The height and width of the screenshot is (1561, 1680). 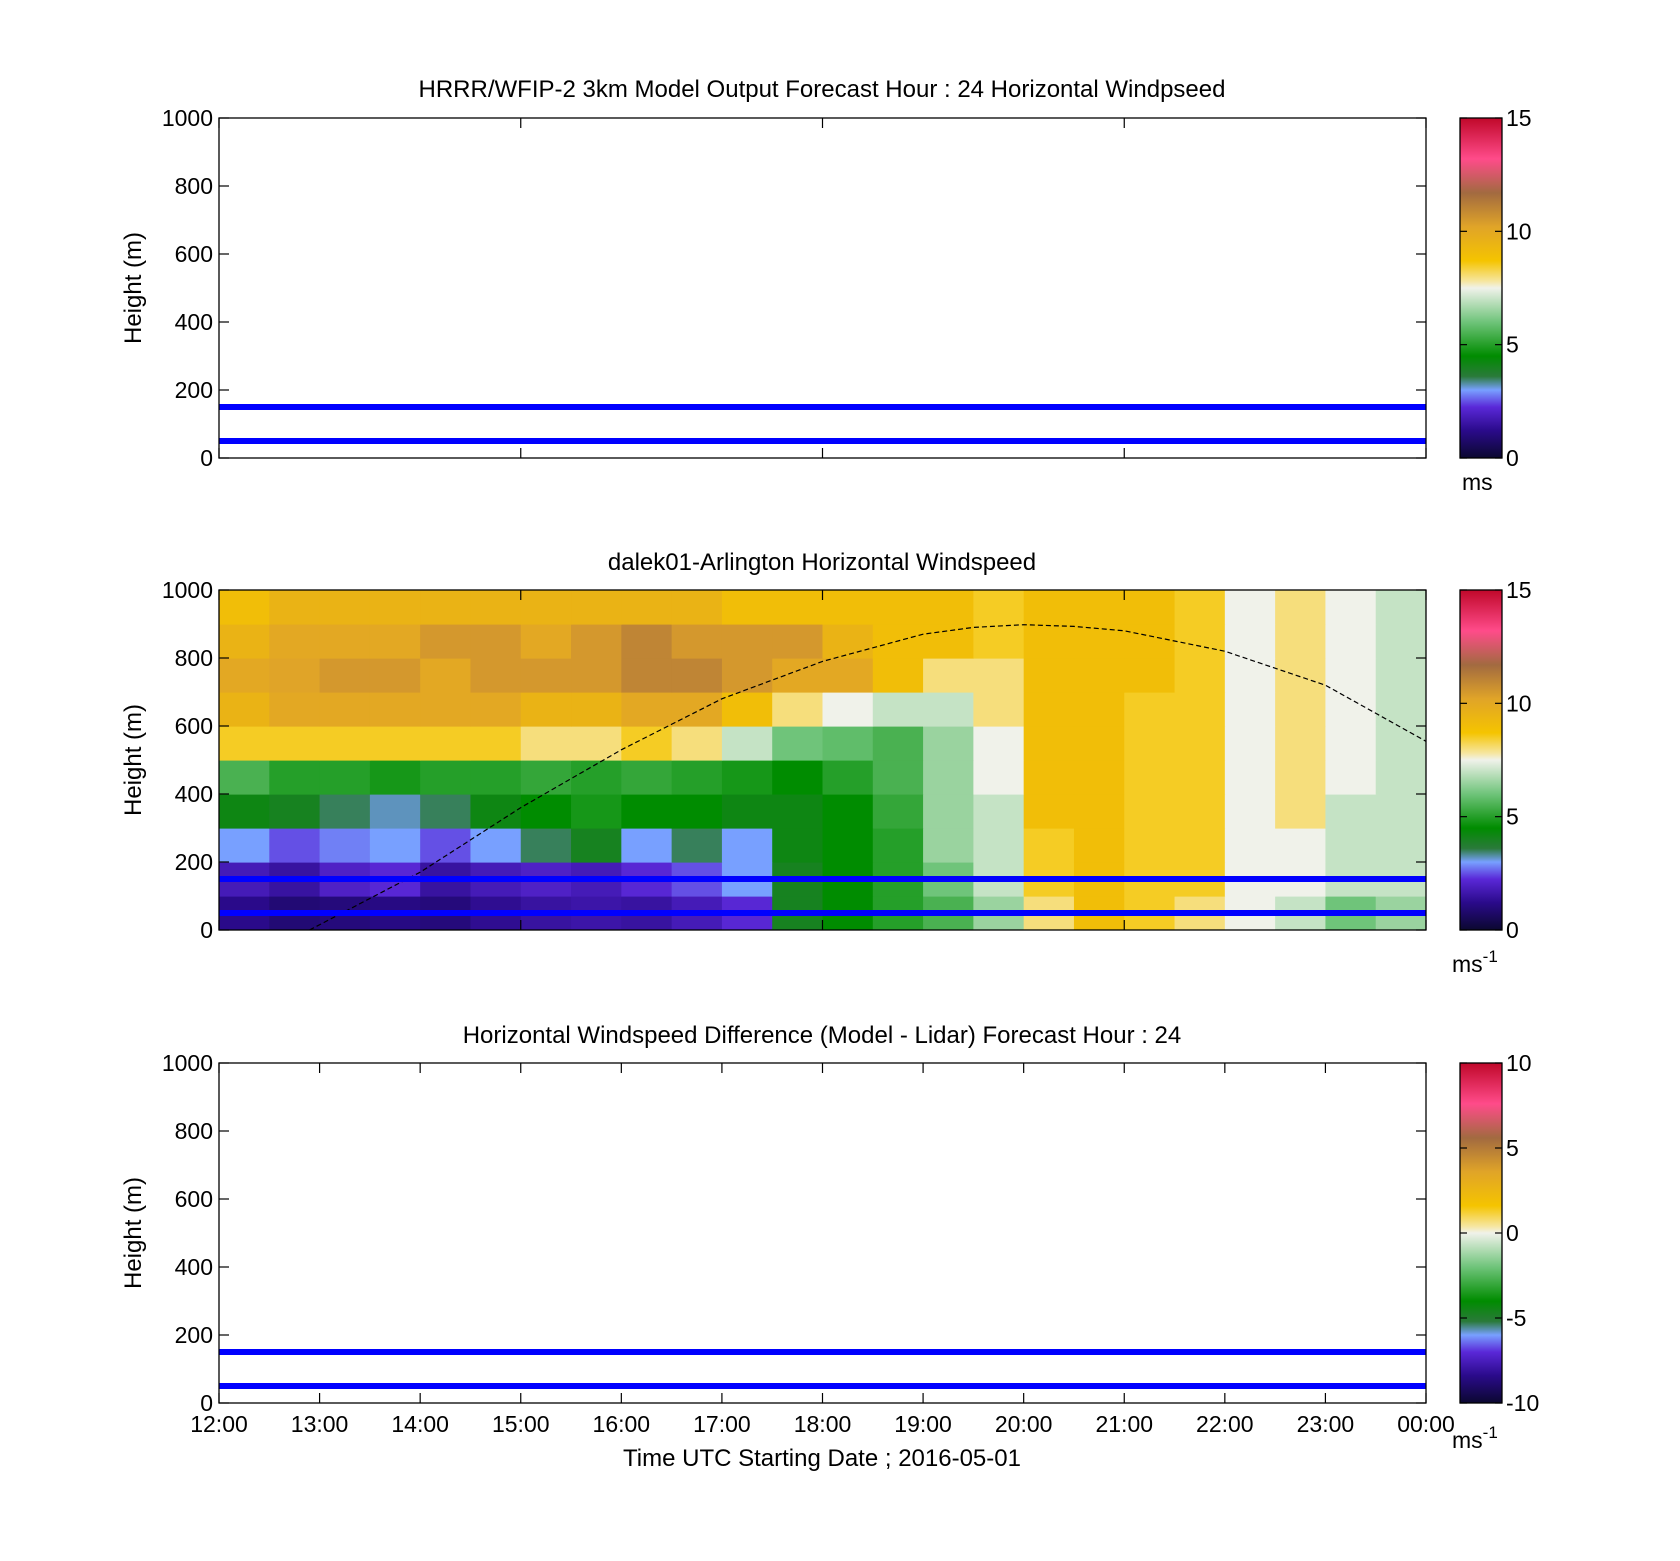 What do you see at coordinates (823, 1424) in the screenshot?
I see `xtick-label: 18:00` at bounding box center [823, 1424].